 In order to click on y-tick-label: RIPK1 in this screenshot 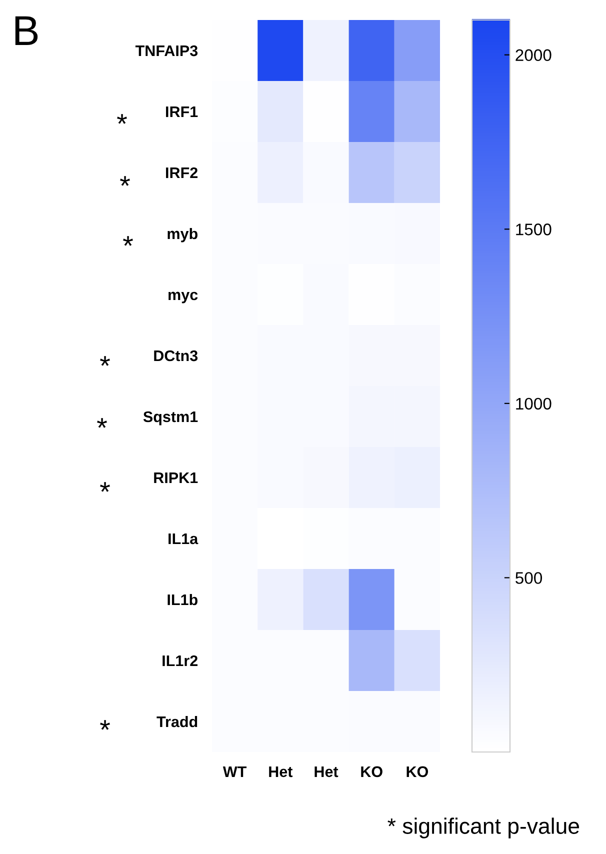, I will do `click(176, 478)`.